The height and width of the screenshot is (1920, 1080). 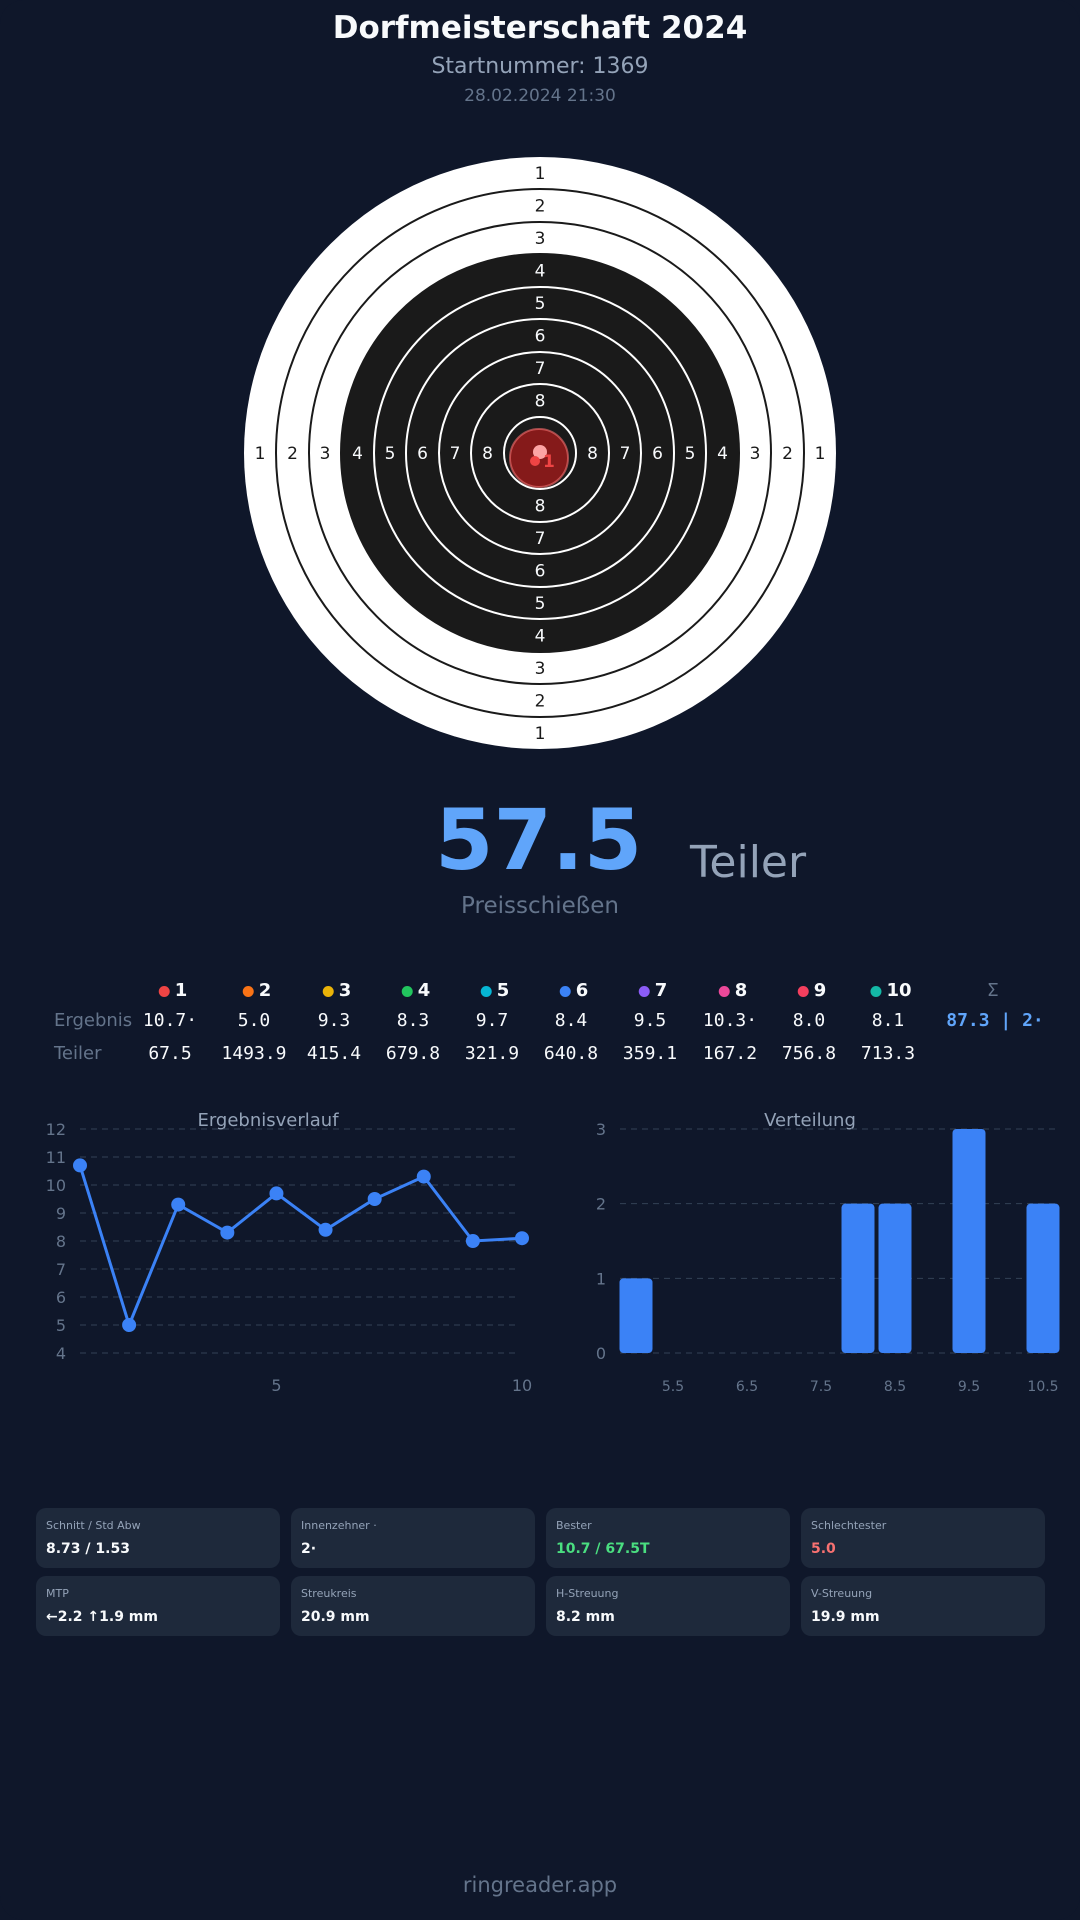 I want to click on shot-result: 9.5, so click(x=650, y=1020).